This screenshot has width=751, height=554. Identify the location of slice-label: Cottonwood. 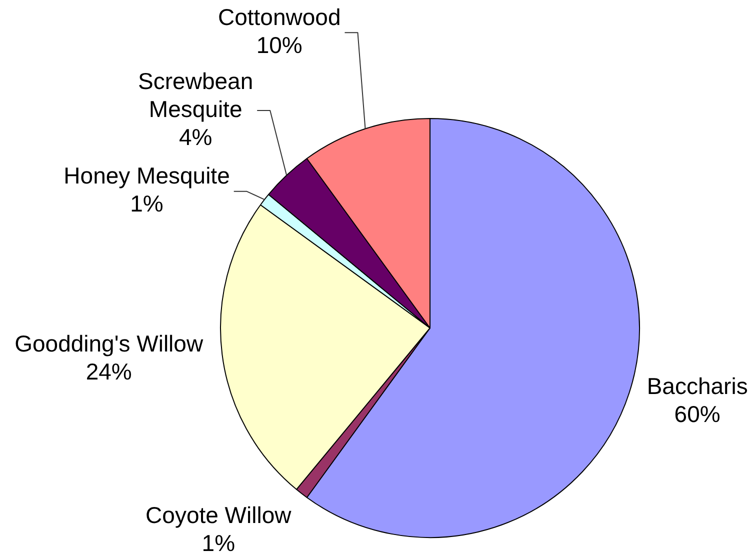
(279, 17).